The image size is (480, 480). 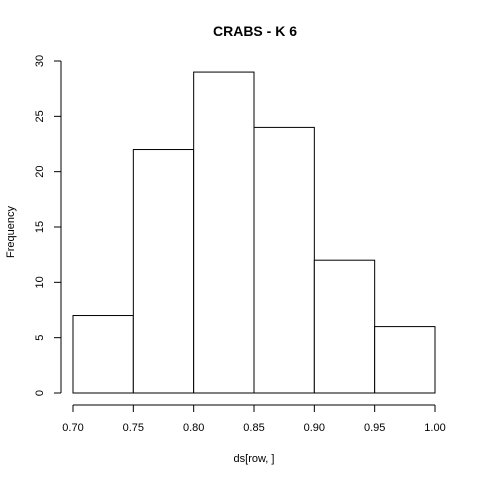 I want to click on x-axis-label: ds[row, ], so click(x=254, y=459).